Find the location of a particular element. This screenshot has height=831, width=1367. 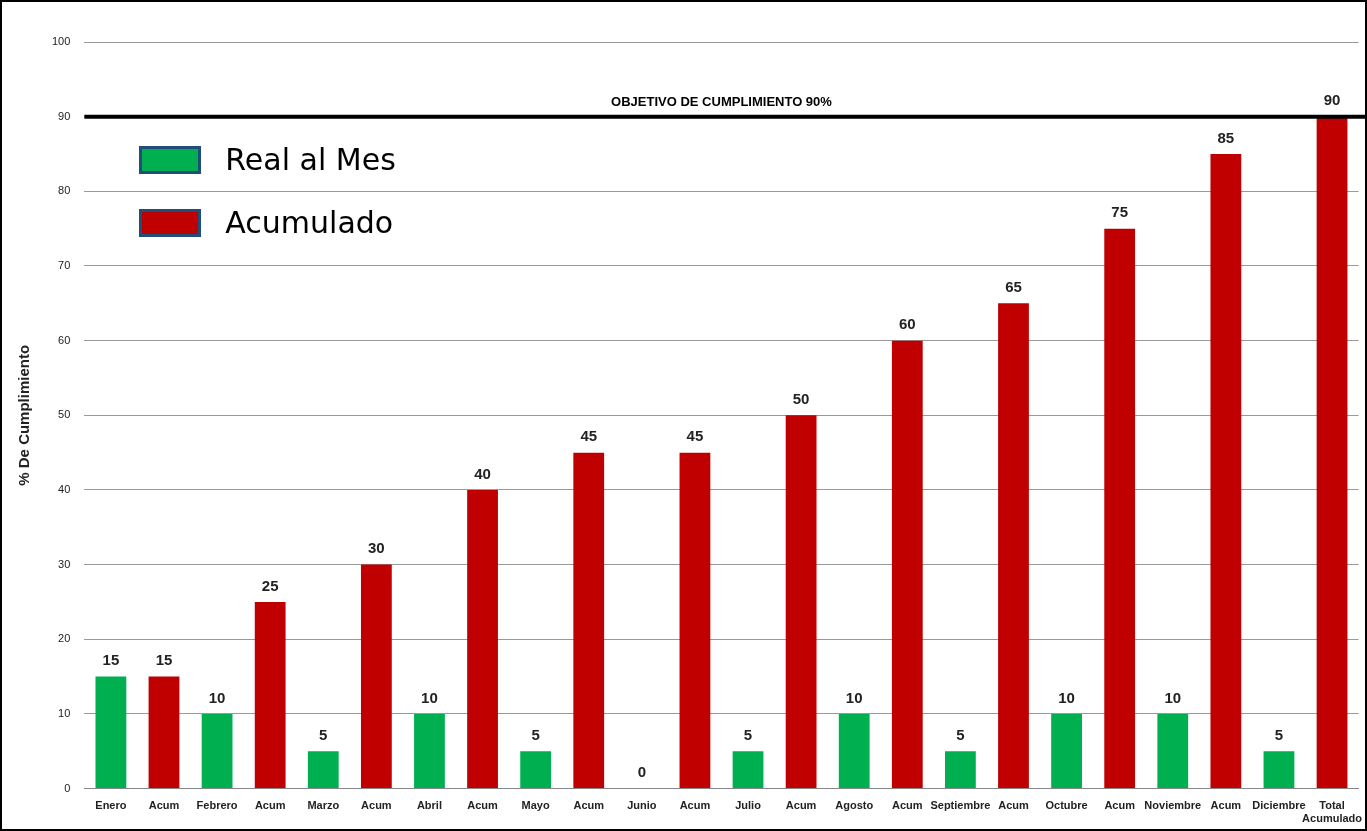

data-label: 60 is located at coordinates (907, 324).